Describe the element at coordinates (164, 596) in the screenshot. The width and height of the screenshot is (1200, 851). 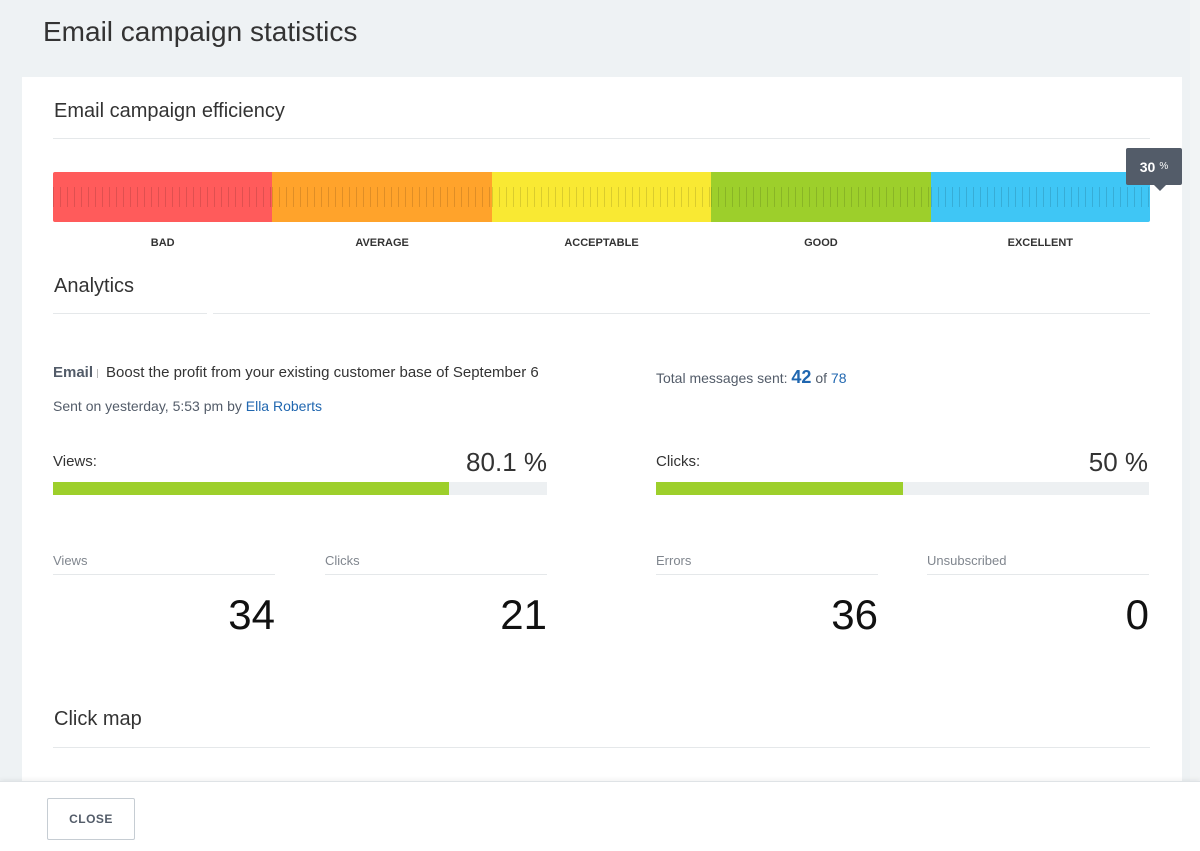
I see `stat-views: Views 34` at that location.